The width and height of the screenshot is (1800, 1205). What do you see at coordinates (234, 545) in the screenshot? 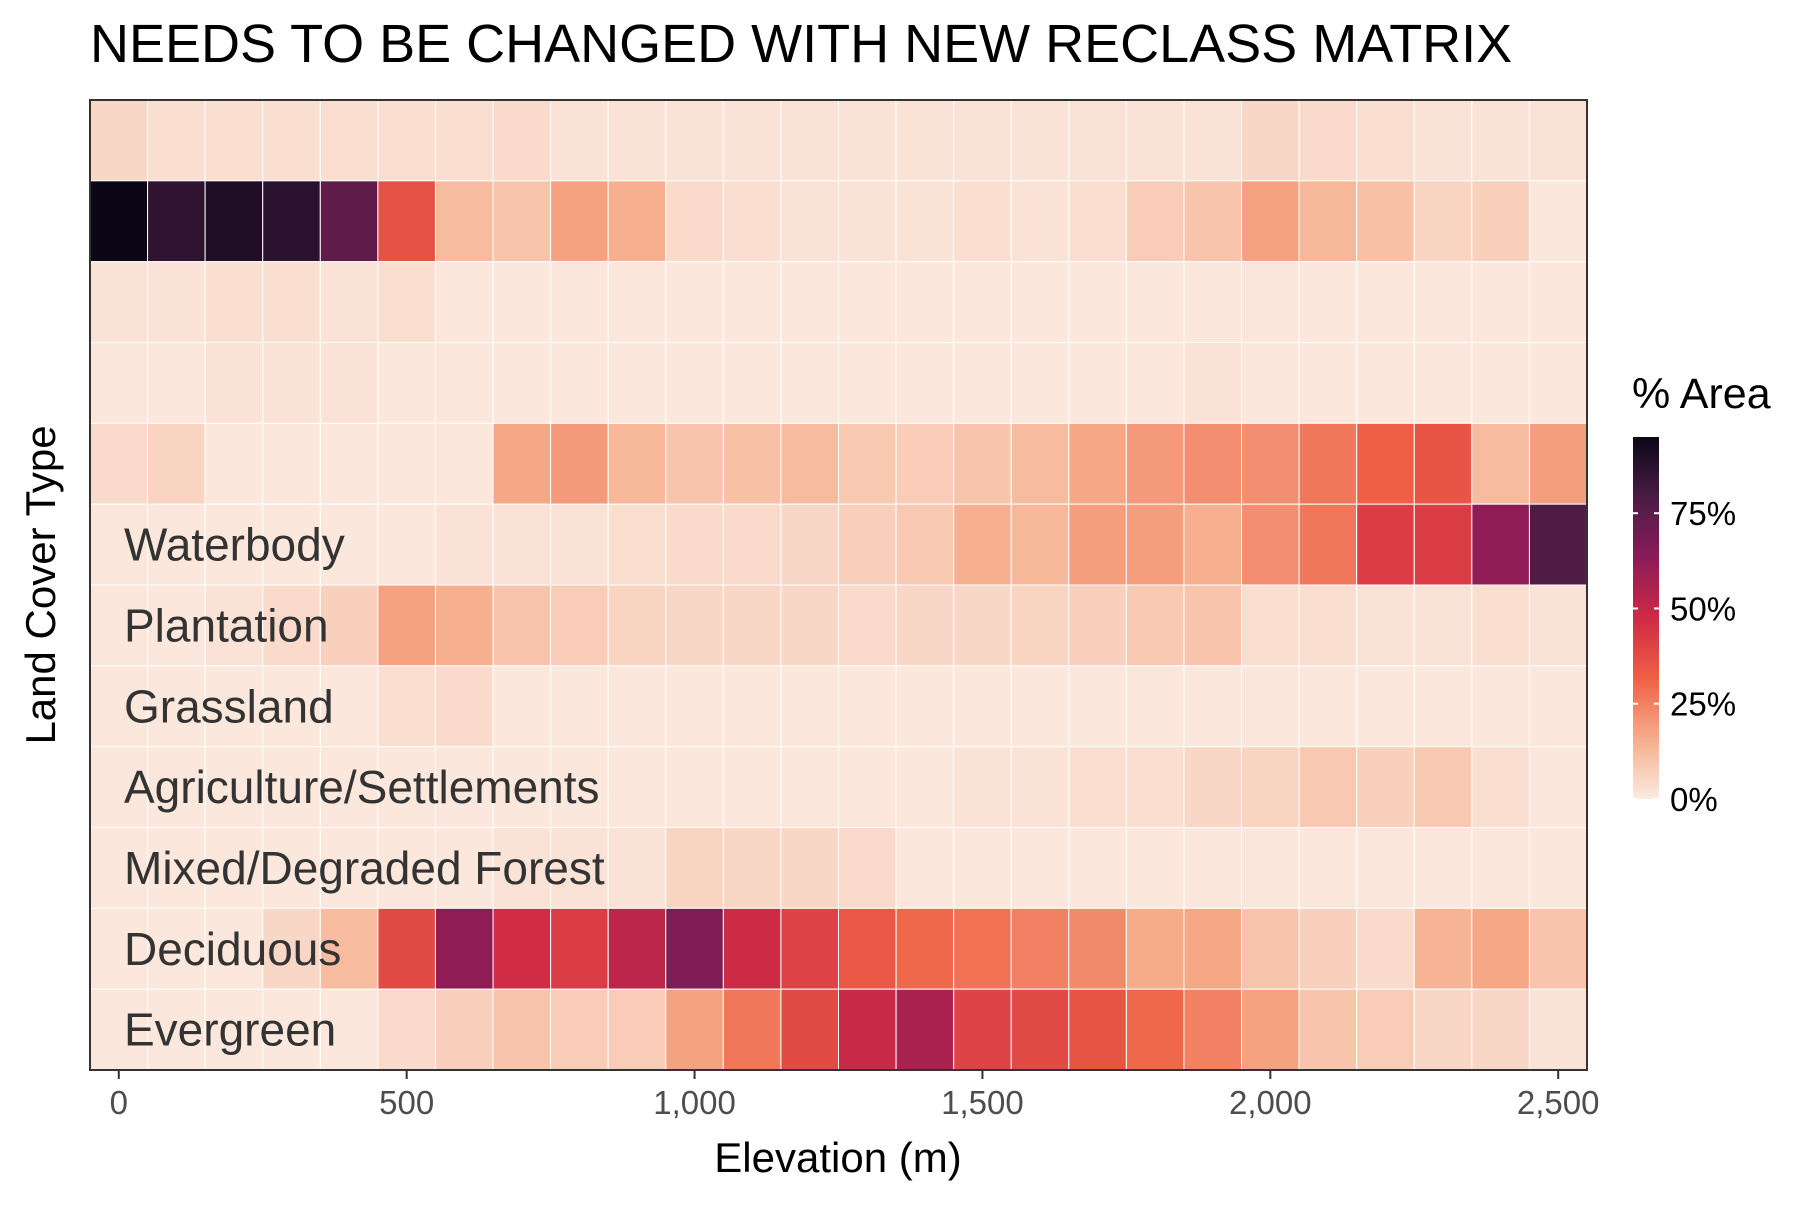
I see `row-label: Waterbody` at bounding box center [234, 545].